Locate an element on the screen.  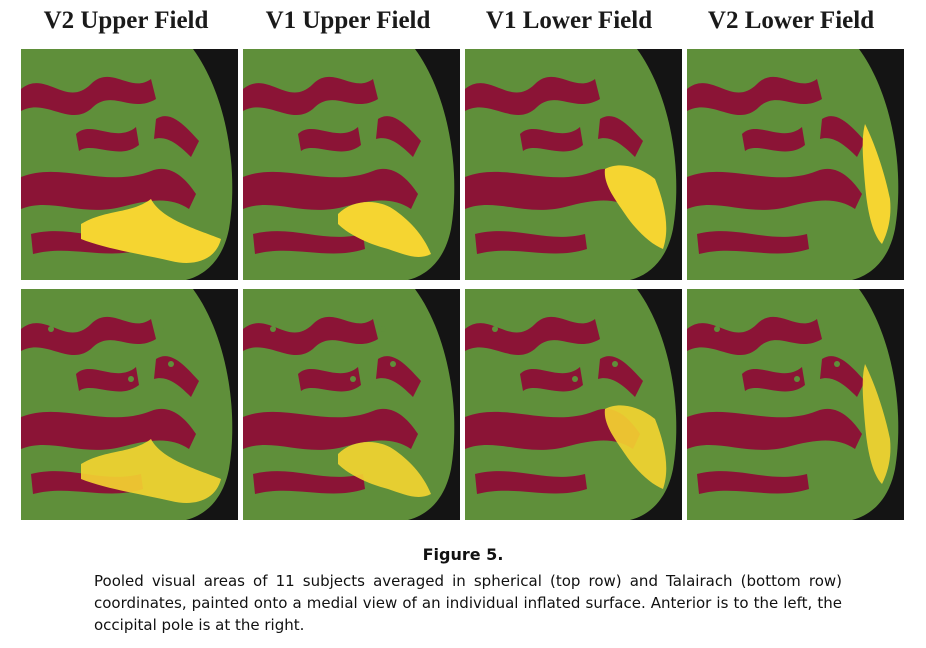
panel-spherical-v2-lower is located at coordinates (795, 164).